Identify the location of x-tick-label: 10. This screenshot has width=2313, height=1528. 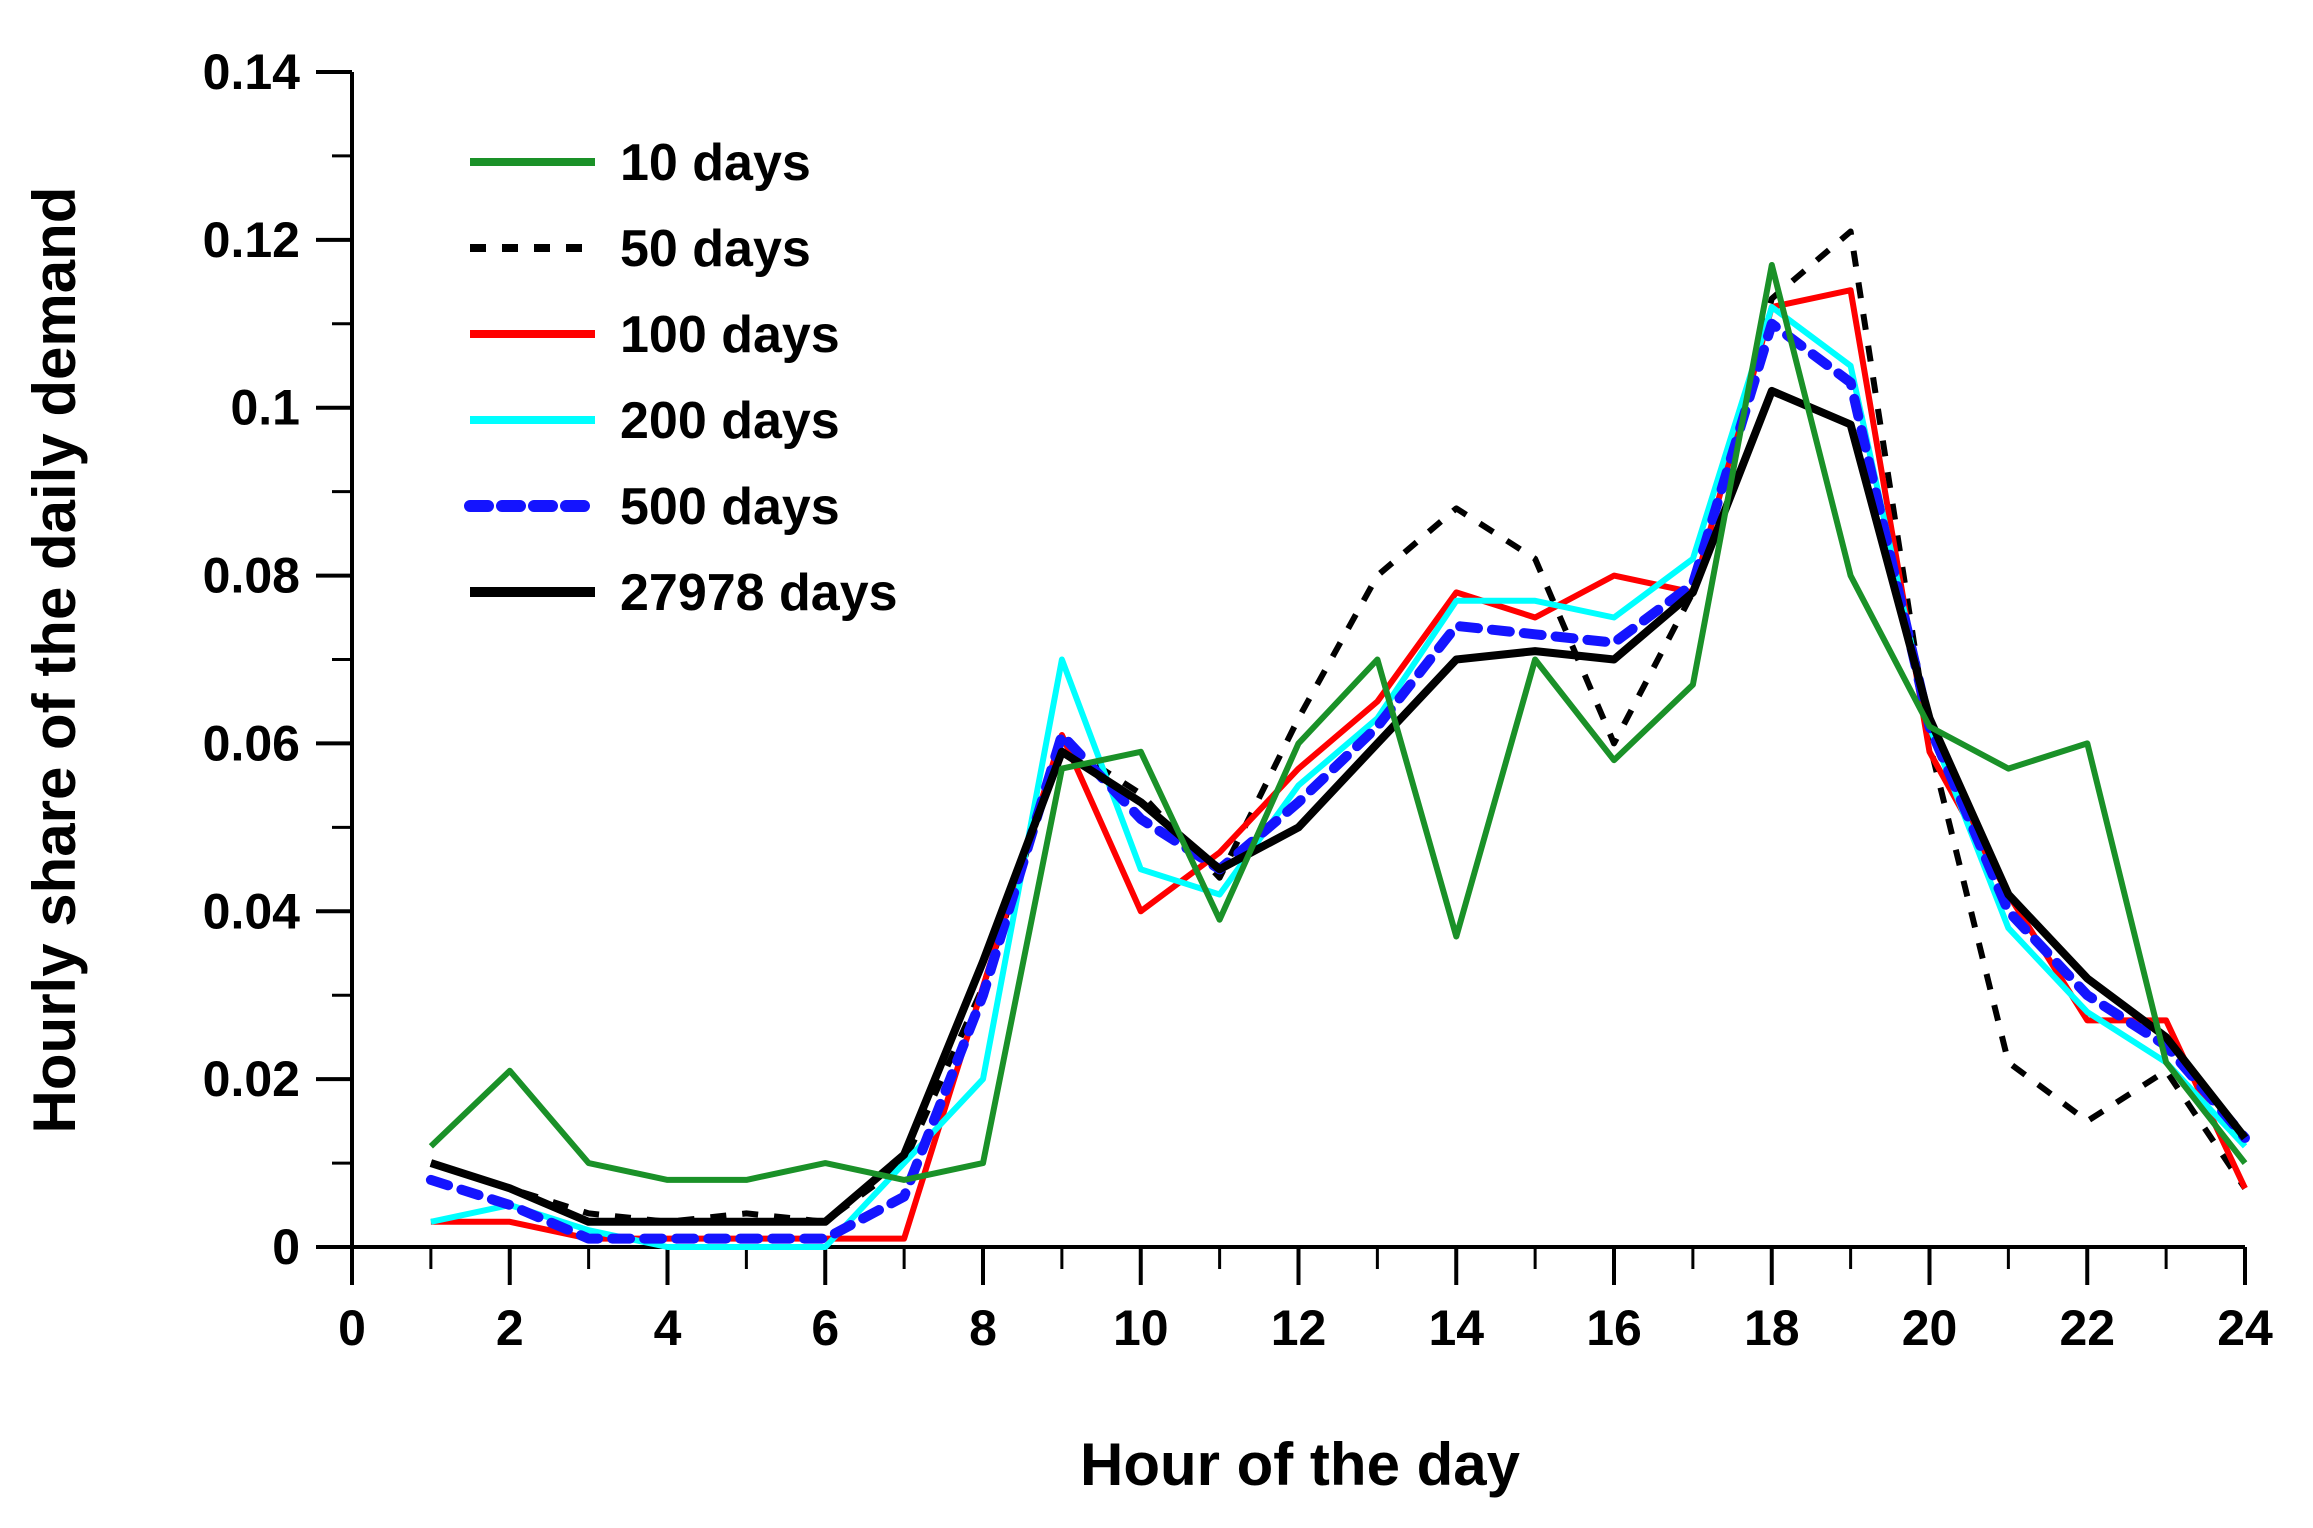
(1141, 1328).